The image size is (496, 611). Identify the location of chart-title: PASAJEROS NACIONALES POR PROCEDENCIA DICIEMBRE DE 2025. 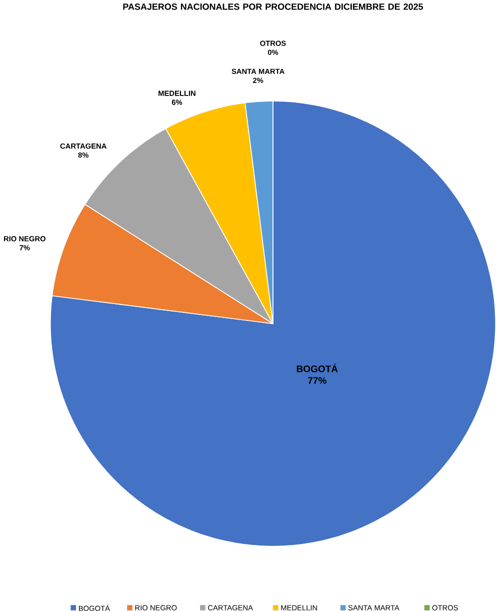
(273, 7).